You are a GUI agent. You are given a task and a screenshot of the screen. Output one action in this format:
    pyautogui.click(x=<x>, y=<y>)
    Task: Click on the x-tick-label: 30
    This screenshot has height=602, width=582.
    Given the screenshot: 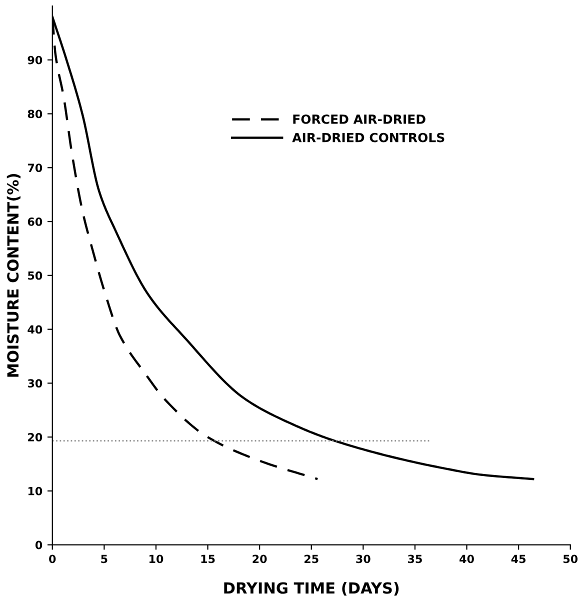 What is the action you would take?
    pyautogui.click(x=363, y=559)
    